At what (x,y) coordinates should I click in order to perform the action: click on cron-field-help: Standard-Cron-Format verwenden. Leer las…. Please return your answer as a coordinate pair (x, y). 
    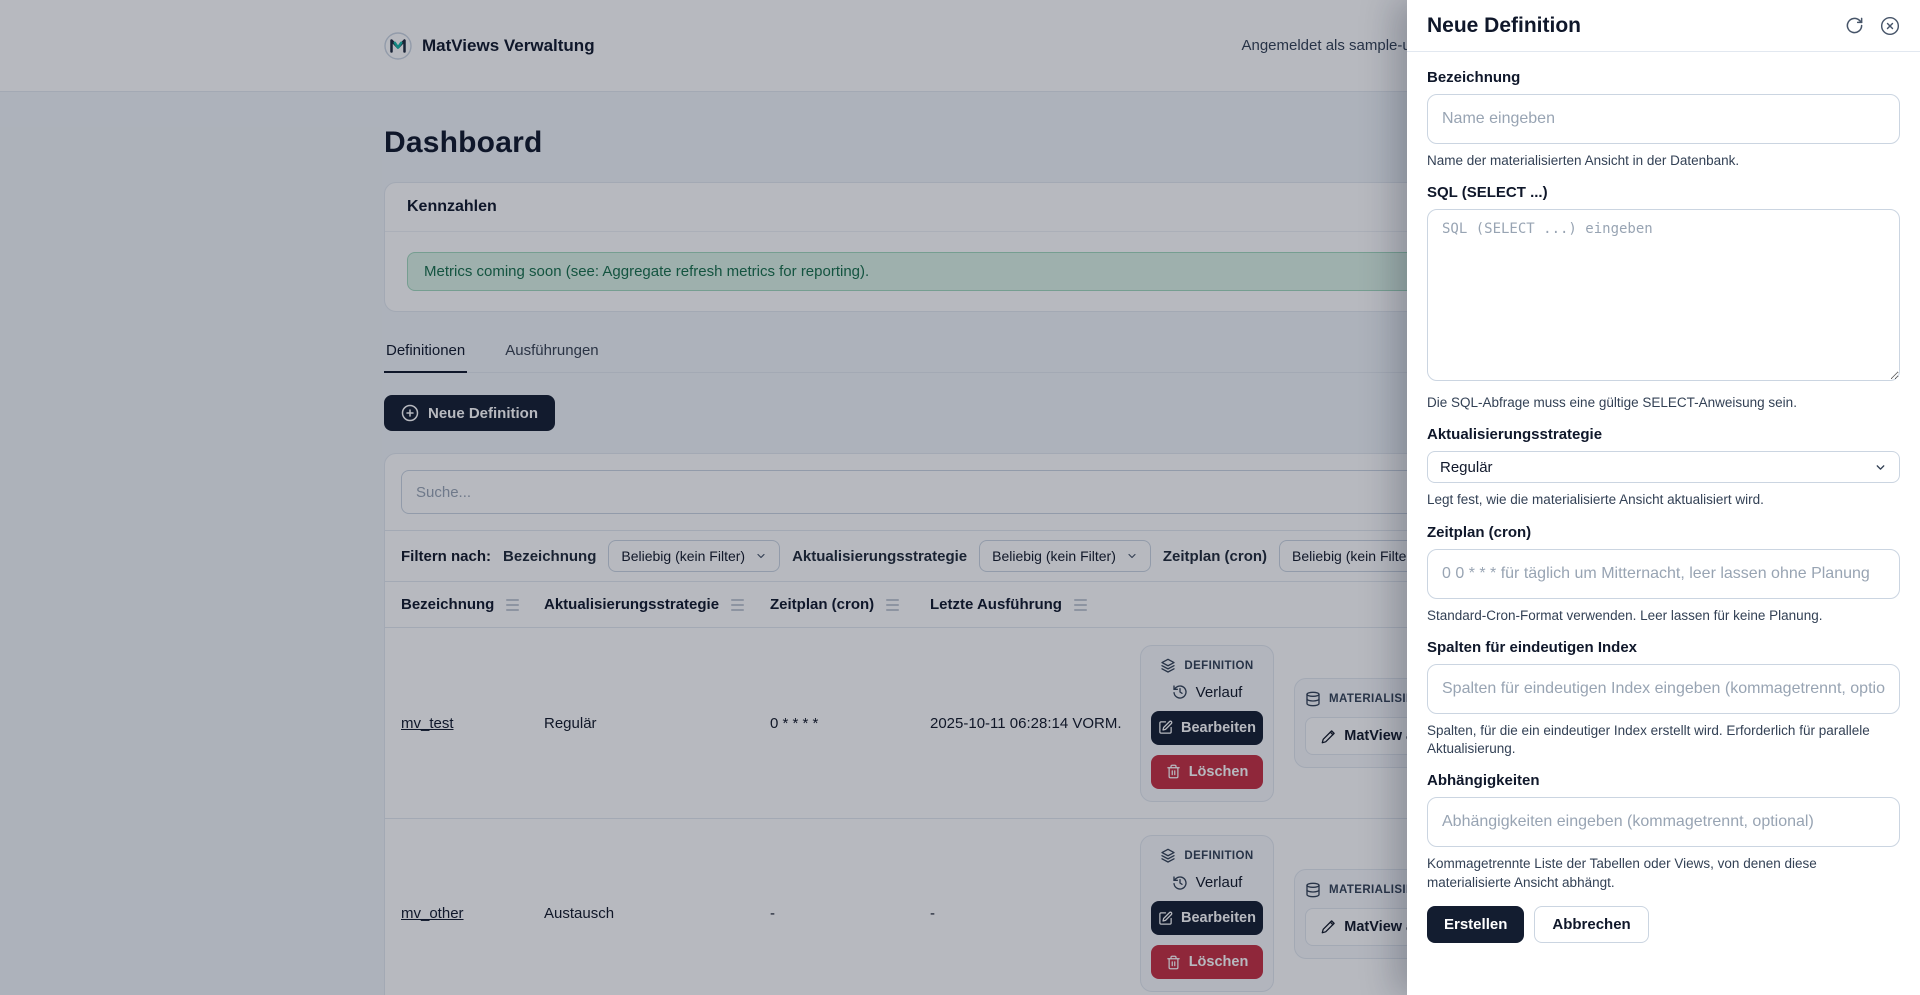
    Looking at the image, I should click on (1625, 615).